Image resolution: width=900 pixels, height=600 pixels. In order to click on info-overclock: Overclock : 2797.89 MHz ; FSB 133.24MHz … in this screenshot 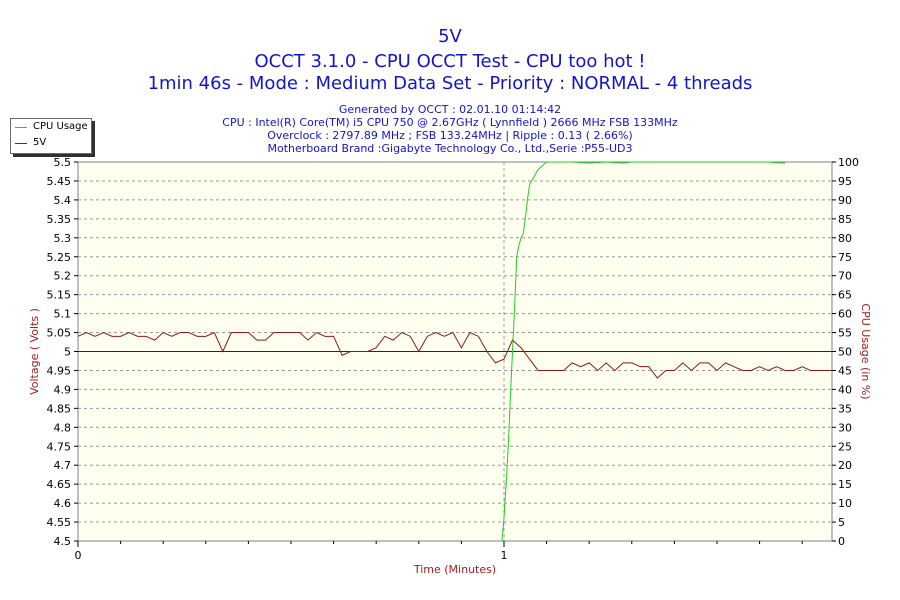, I will do `click(450, 135)`.